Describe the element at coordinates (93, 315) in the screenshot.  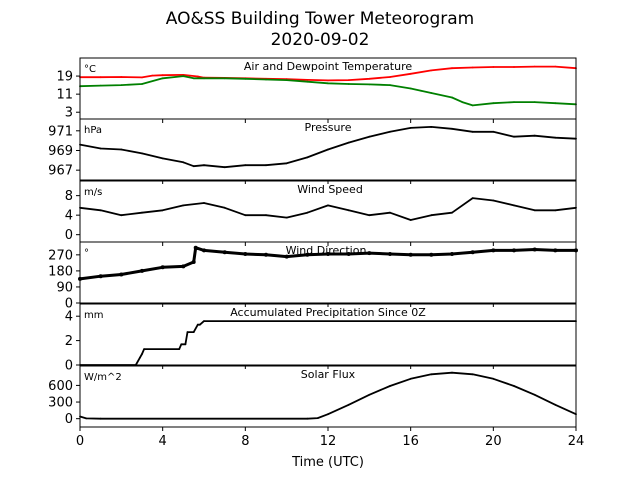
I see `panel-unit: mm` at that location.